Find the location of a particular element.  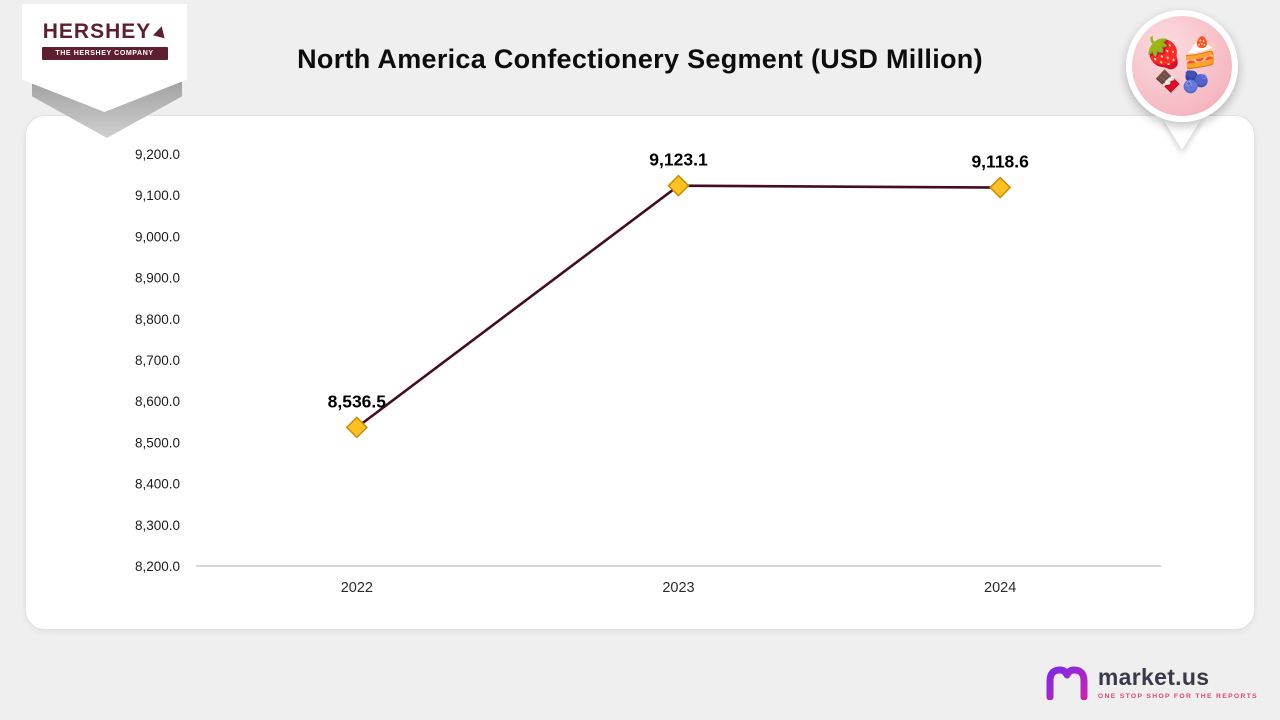

svg-text: 8,500.0 is located at coordinates (157, 442).